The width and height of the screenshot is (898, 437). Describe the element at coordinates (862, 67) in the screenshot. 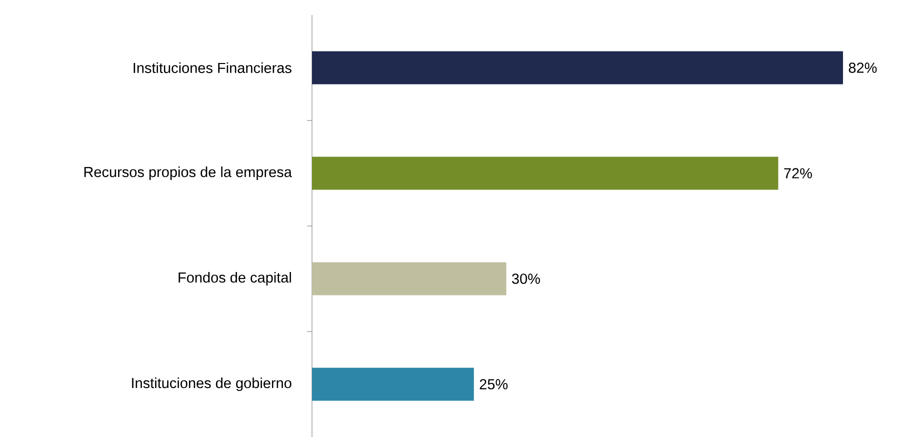

I see `data-label: 82%` at that location.